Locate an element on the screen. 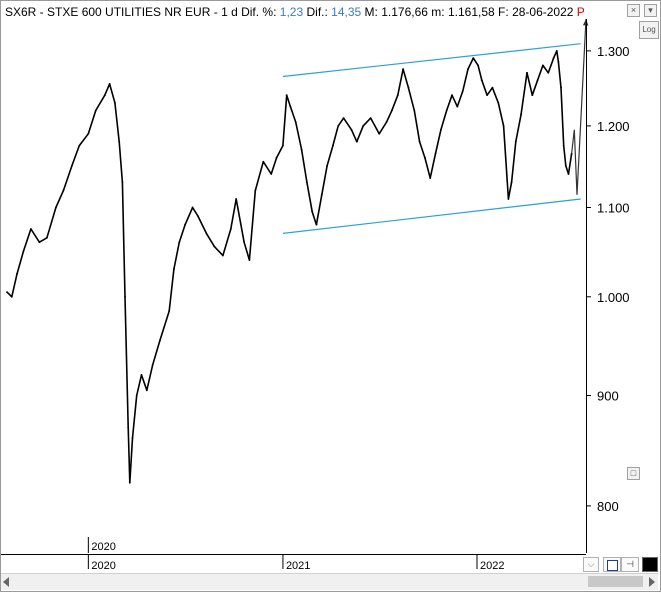 The height and width of the screenshot is (592, 661). color-swatch is located at coordinates (650, 564).